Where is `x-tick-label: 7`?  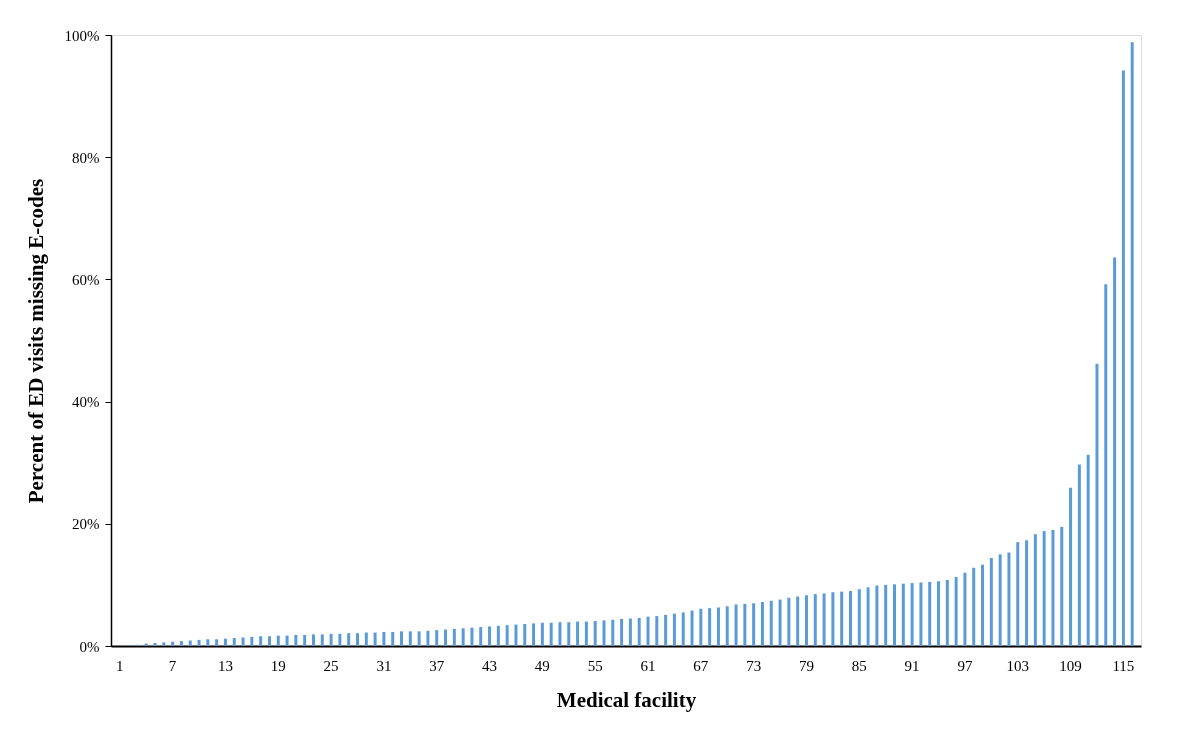
x-tick-label: 7 is located at coordinates (172, 665).